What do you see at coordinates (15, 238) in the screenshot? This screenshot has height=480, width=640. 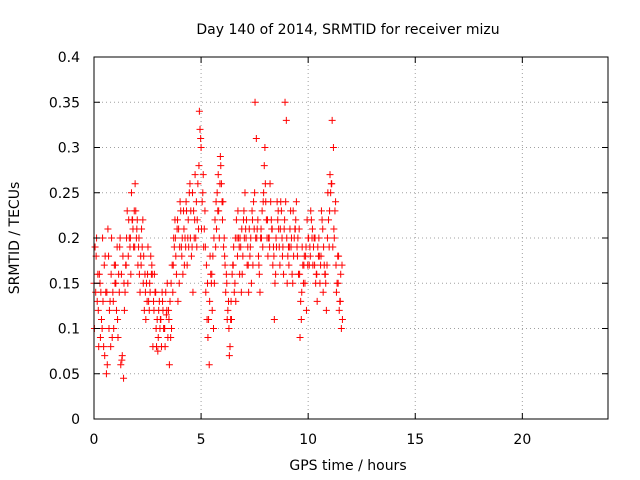 I see `y-axis-label: SRMTID / TECUs` at bounding box center [15, 238].